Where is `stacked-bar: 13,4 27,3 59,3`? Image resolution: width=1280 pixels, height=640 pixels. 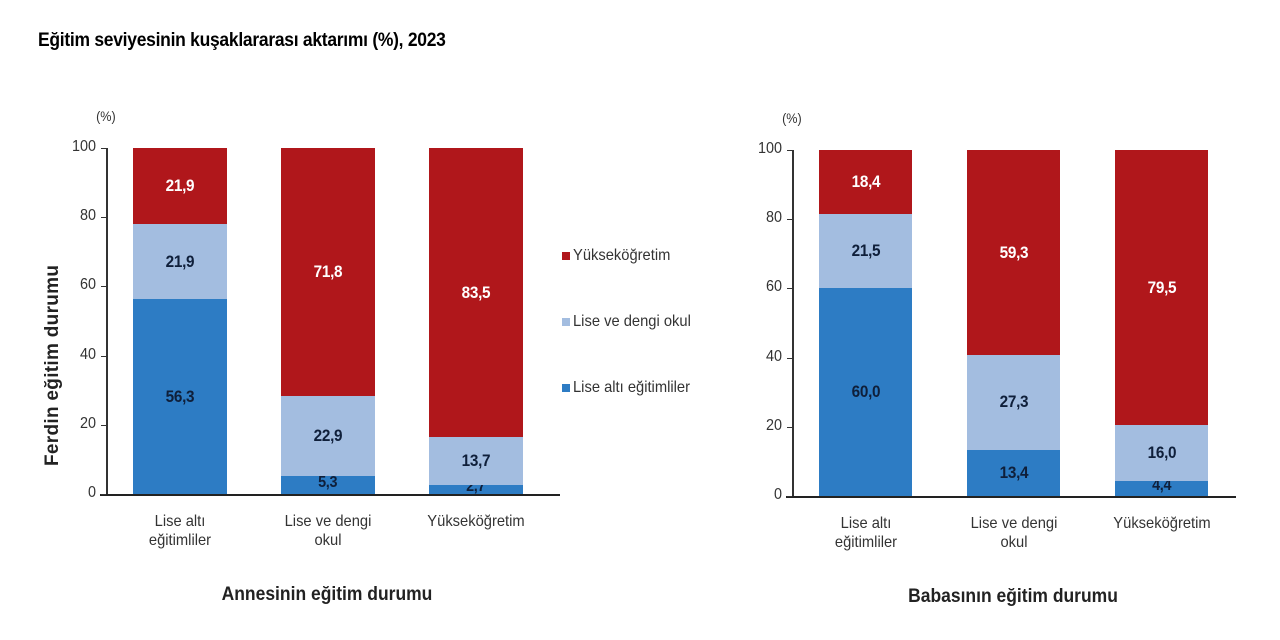 stacked-bar: 13,4 27,3 59,3 is located at coordinates (1013, 323).